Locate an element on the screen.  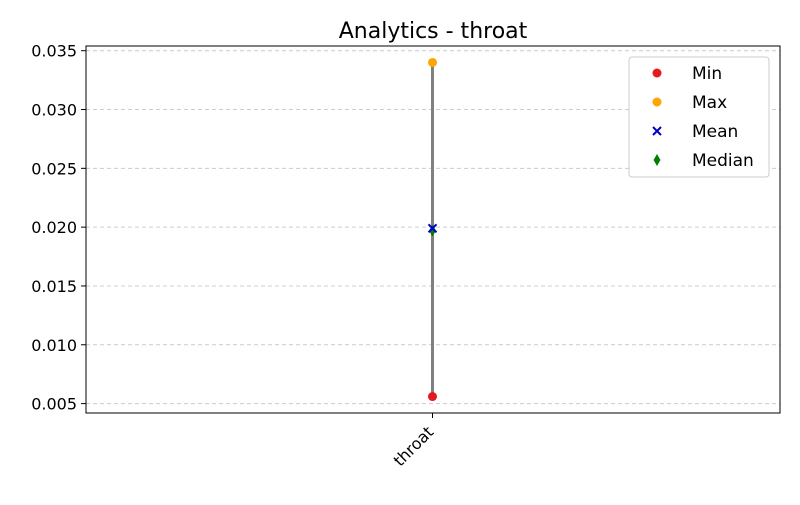
point-mean is located at coordinates (432, 228).